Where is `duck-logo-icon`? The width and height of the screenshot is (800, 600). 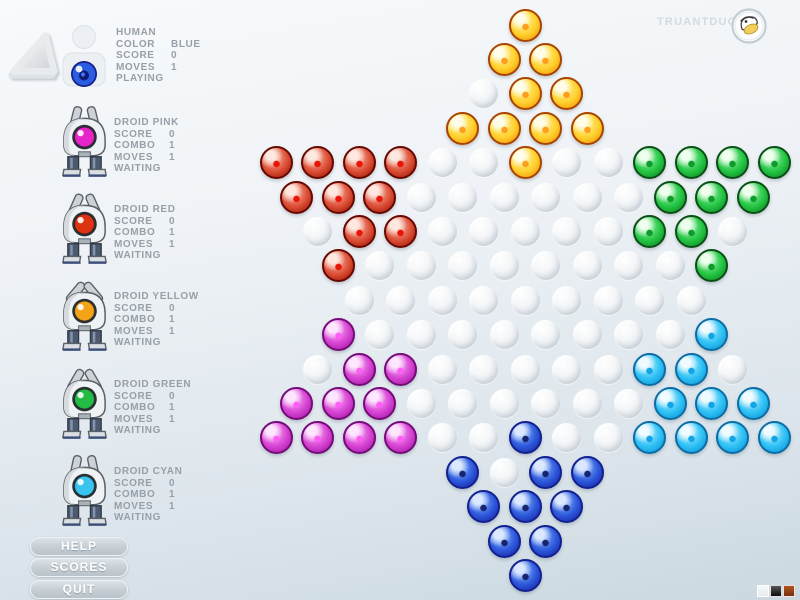 duck-logo-icon is located at coordinates (749, 26).